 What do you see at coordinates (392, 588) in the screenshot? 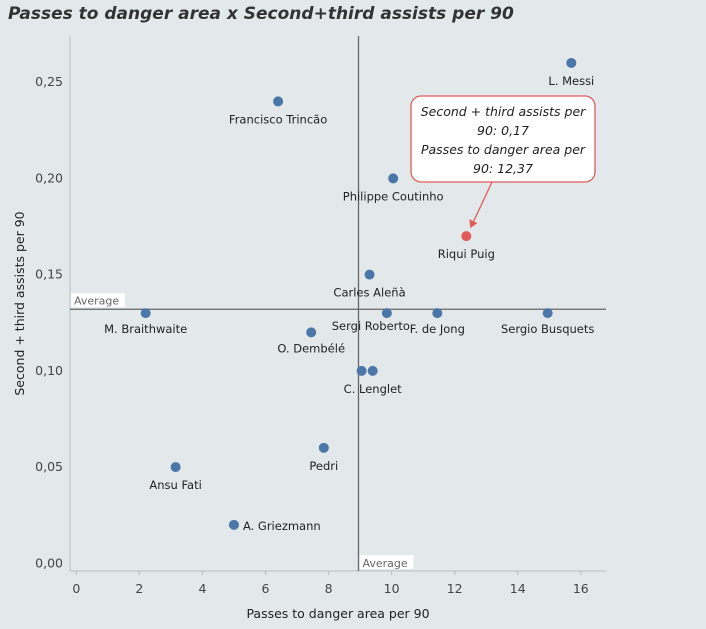
I see `x-tick-label: 10` at bounding box center [392, 588].